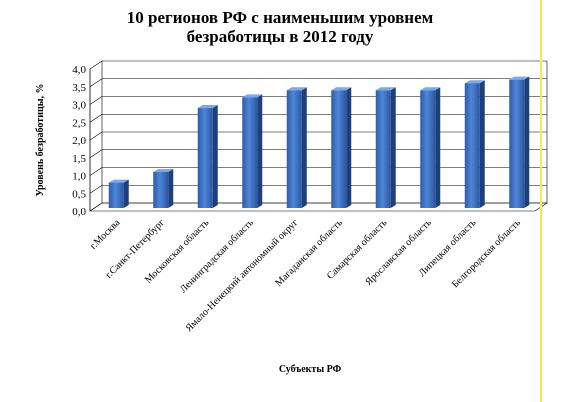  I want to click on y-tick-label: 1,5, so click(79, 159).